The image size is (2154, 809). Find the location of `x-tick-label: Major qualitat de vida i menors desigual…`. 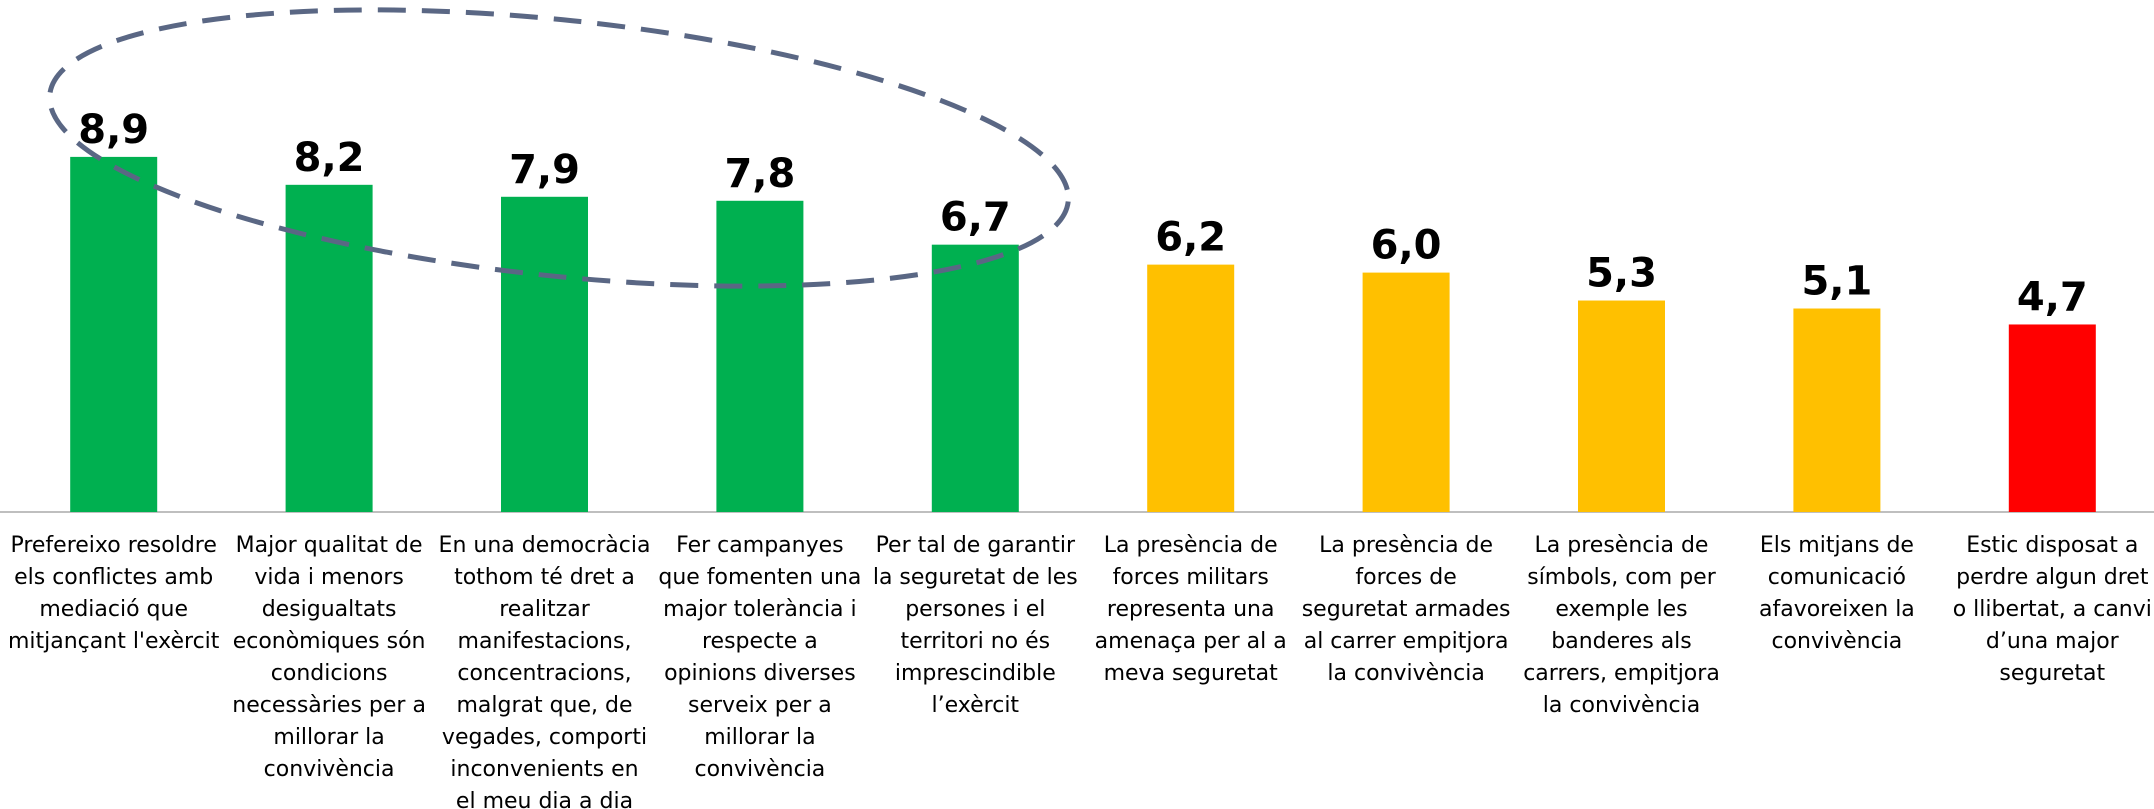

x-tick-label: Major qualitat de vida i menors desigual… is located at coordinates (329, 657).